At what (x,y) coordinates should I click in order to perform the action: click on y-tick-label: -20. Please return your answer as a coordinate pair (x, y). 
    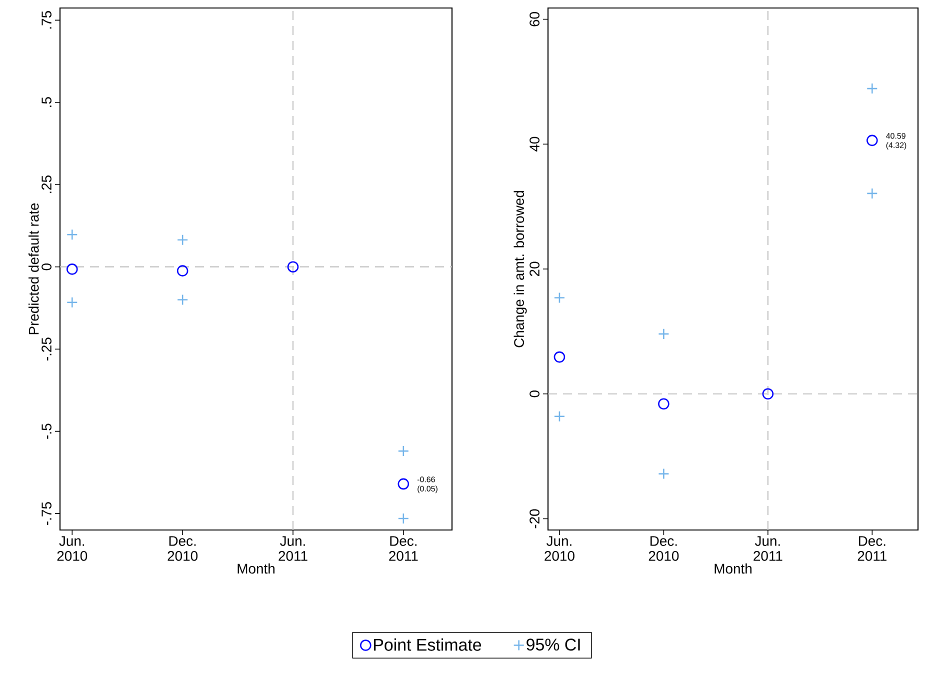
    Looking at the image, I should click on (535, 518).